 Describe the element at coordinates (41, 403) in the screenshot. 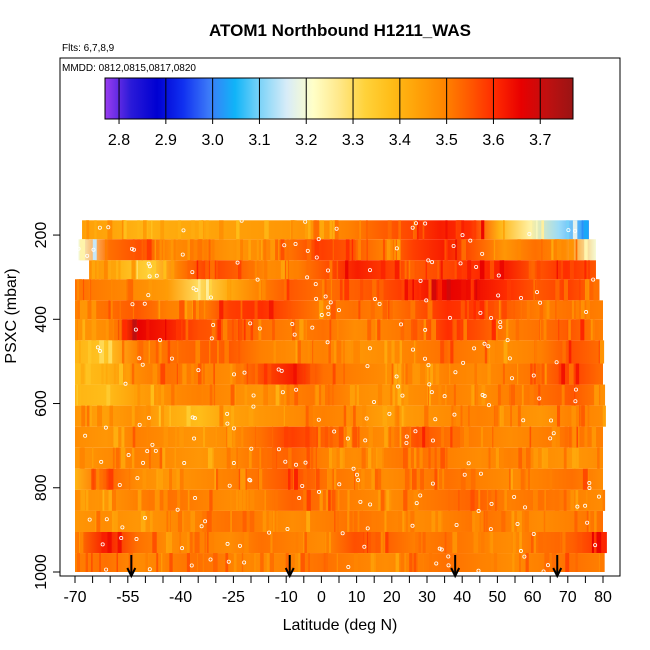

I see `y-tick-label: 600` at that location.